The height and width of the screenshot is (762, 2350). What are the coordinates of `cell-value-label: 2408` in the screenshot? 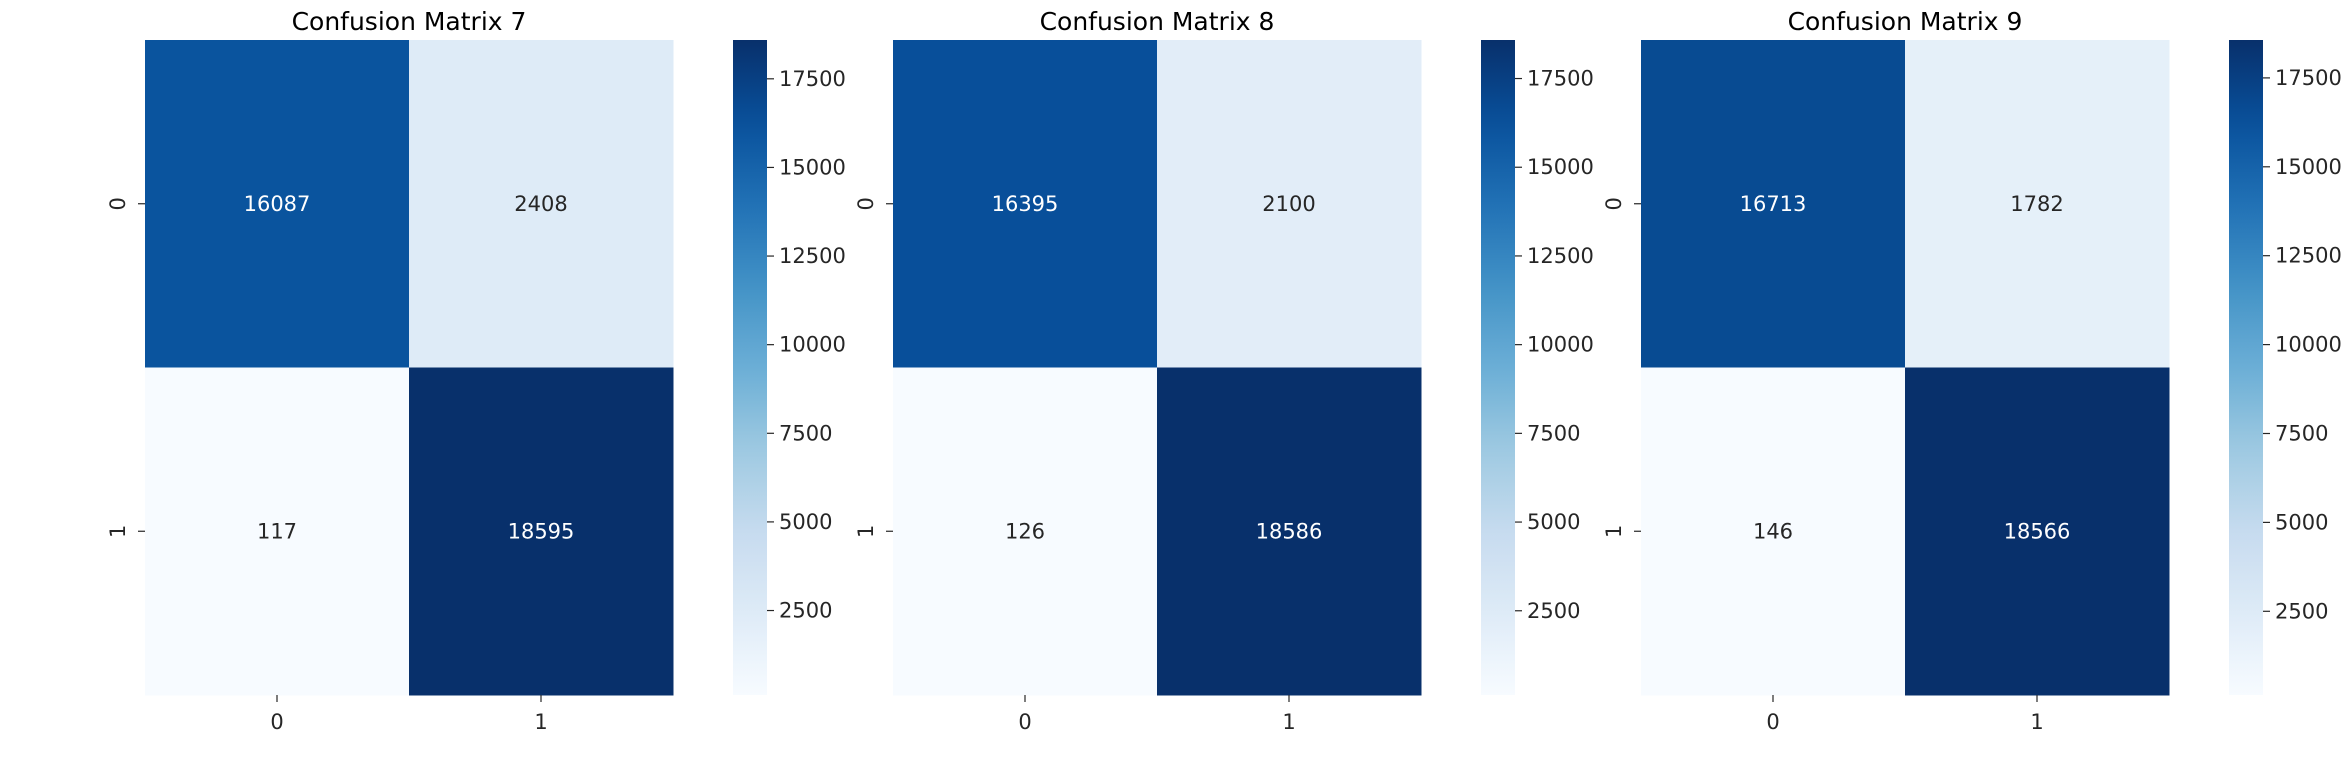 It's located at (540, 204).